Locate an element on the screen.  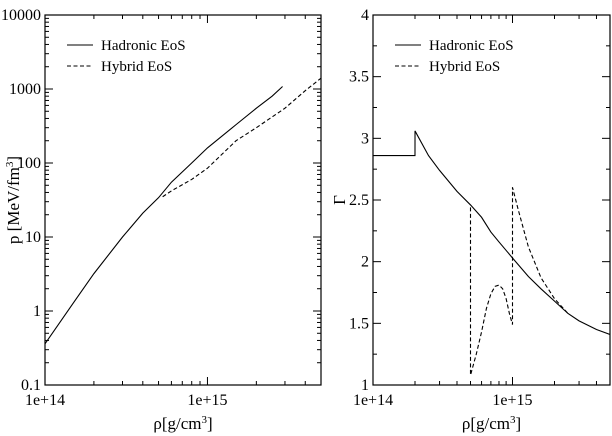
y-tick-label: 4 is located at coordinates (365, 15).